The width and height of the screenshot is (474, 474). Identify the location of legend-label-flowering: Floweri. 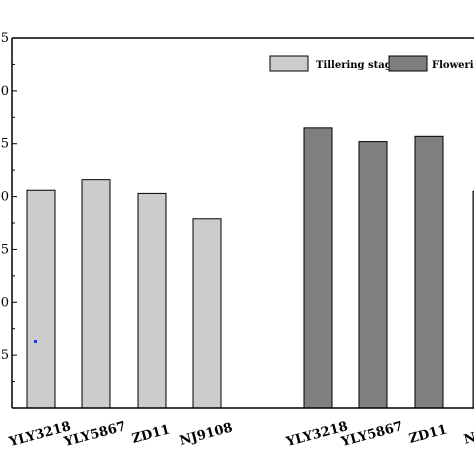
(453, 65).